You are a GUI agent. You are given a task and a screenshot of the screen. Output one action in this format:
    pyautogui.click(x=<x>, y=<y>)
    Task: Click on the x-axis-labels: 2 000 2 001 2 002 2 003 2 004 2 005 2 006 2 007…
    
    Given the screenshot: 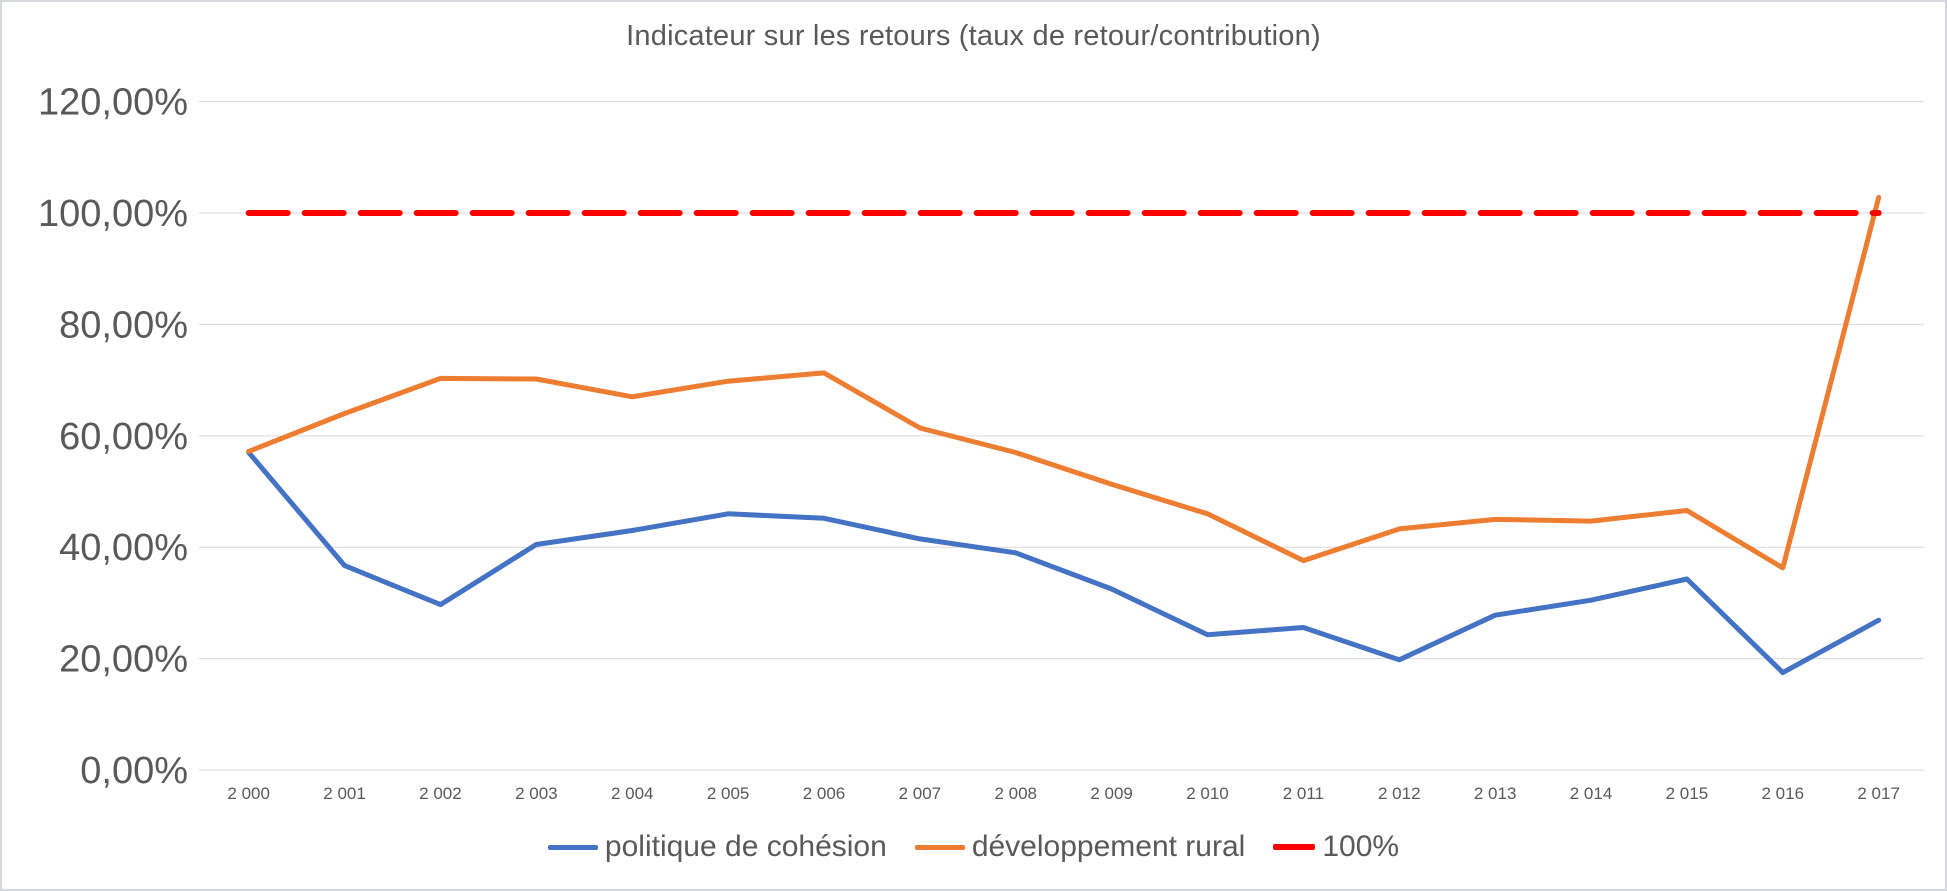 What is the action you would take?
    pyautogui.click(x=1063, y=793)
    